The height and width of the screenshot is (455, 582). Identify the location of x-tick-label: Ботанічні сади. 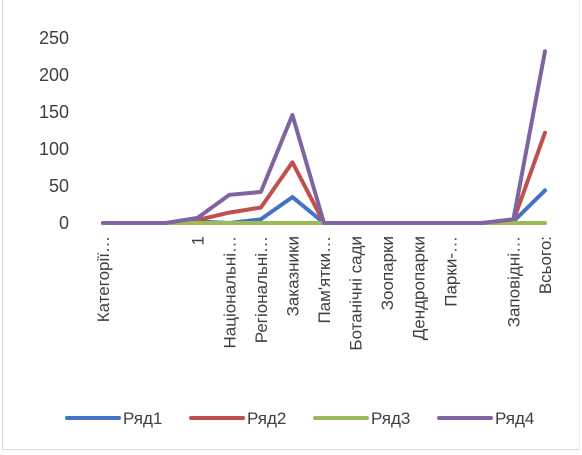
(356, 293).